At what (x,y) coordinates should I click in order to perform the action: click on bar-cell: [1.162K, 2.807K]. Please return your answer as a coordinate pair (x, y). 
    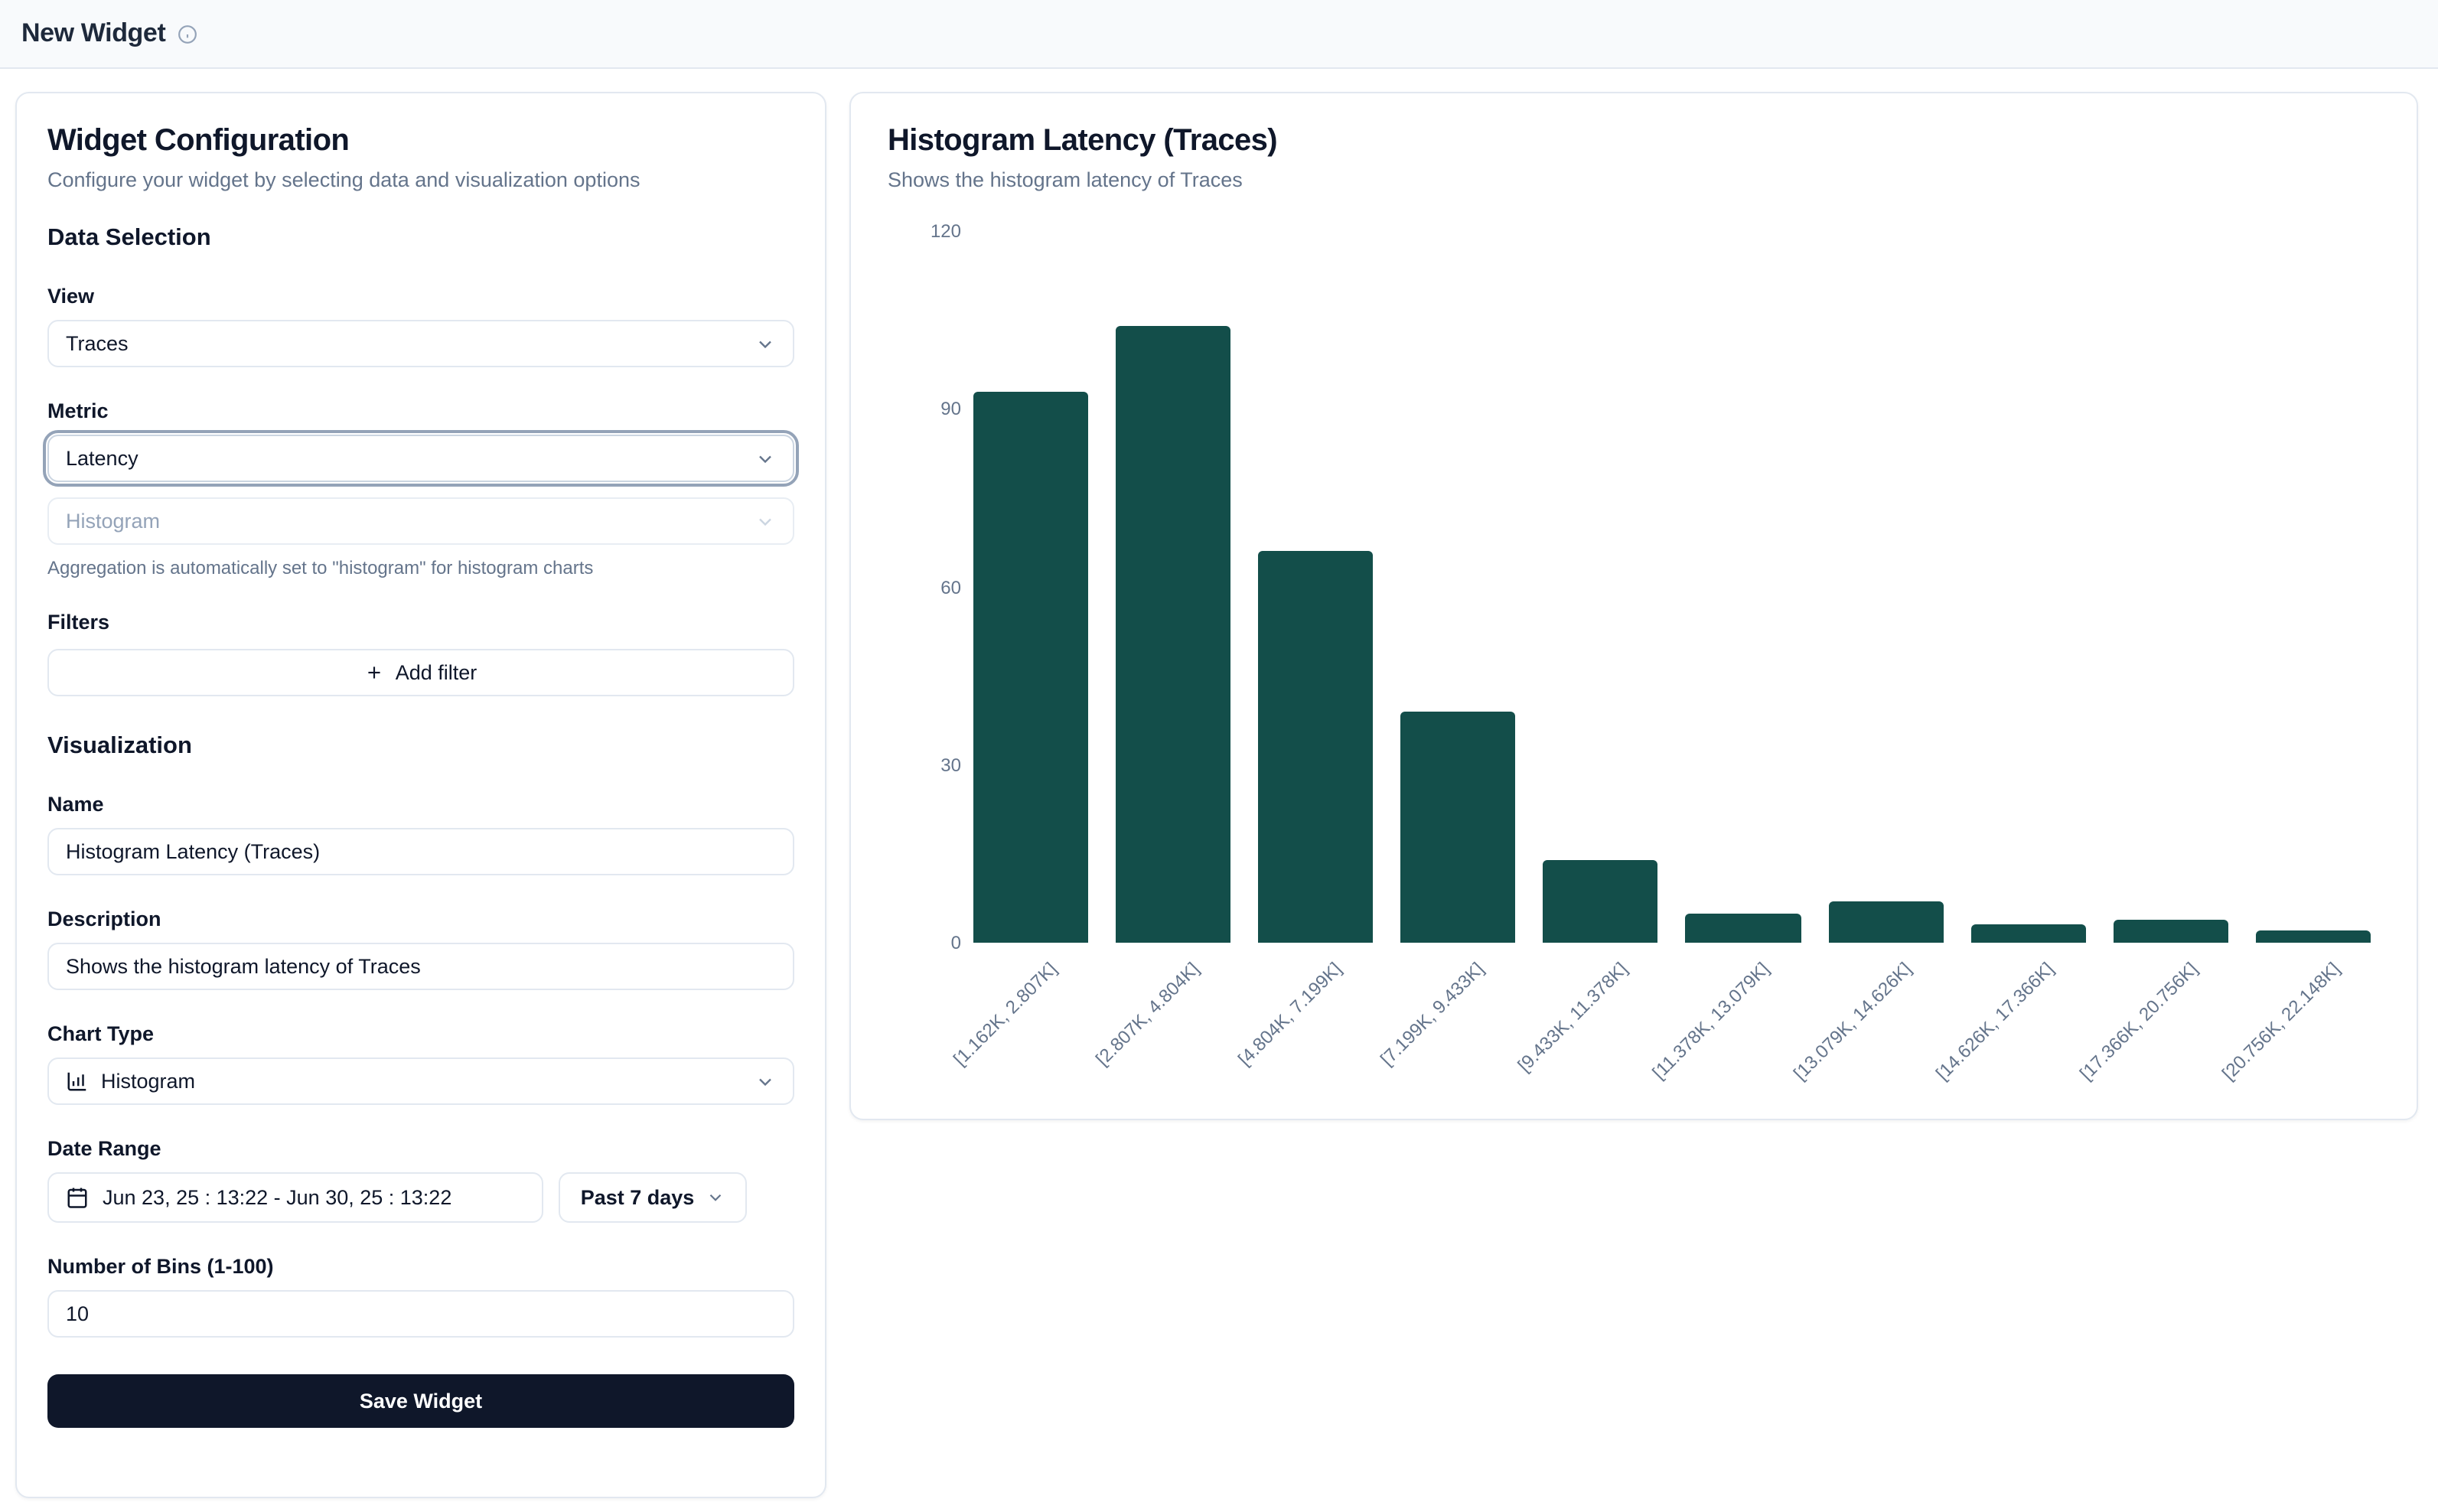
    Looking at the image, I should click on (1020, 650).